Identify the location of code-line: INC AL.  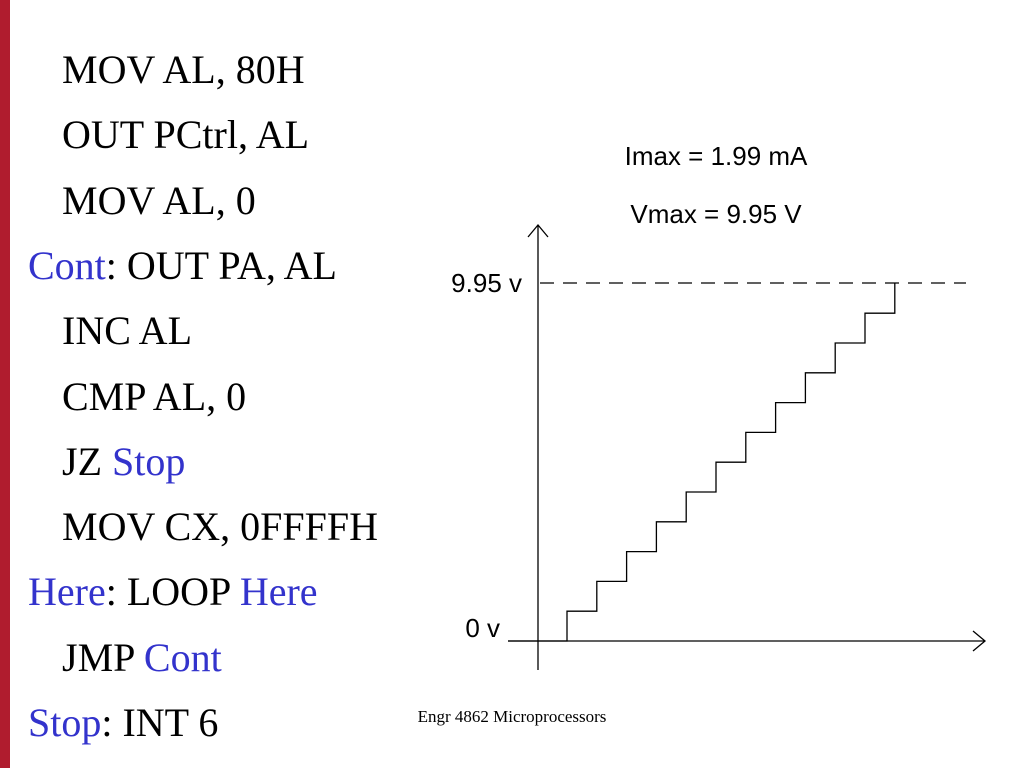
(127, 331).